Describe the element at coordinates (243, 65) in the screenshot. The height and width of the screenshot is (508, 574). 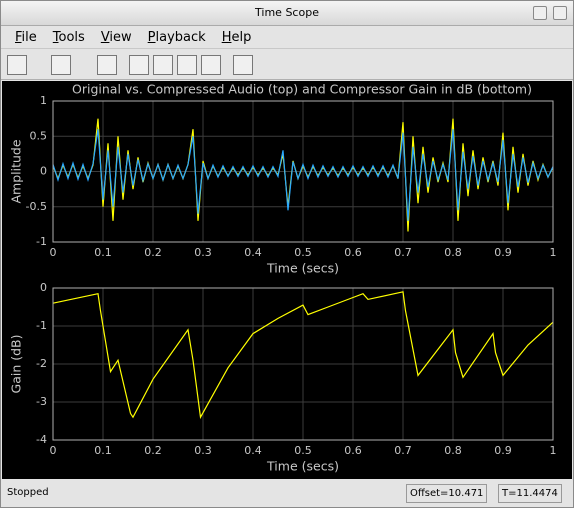
I see `layout-button` at that location.